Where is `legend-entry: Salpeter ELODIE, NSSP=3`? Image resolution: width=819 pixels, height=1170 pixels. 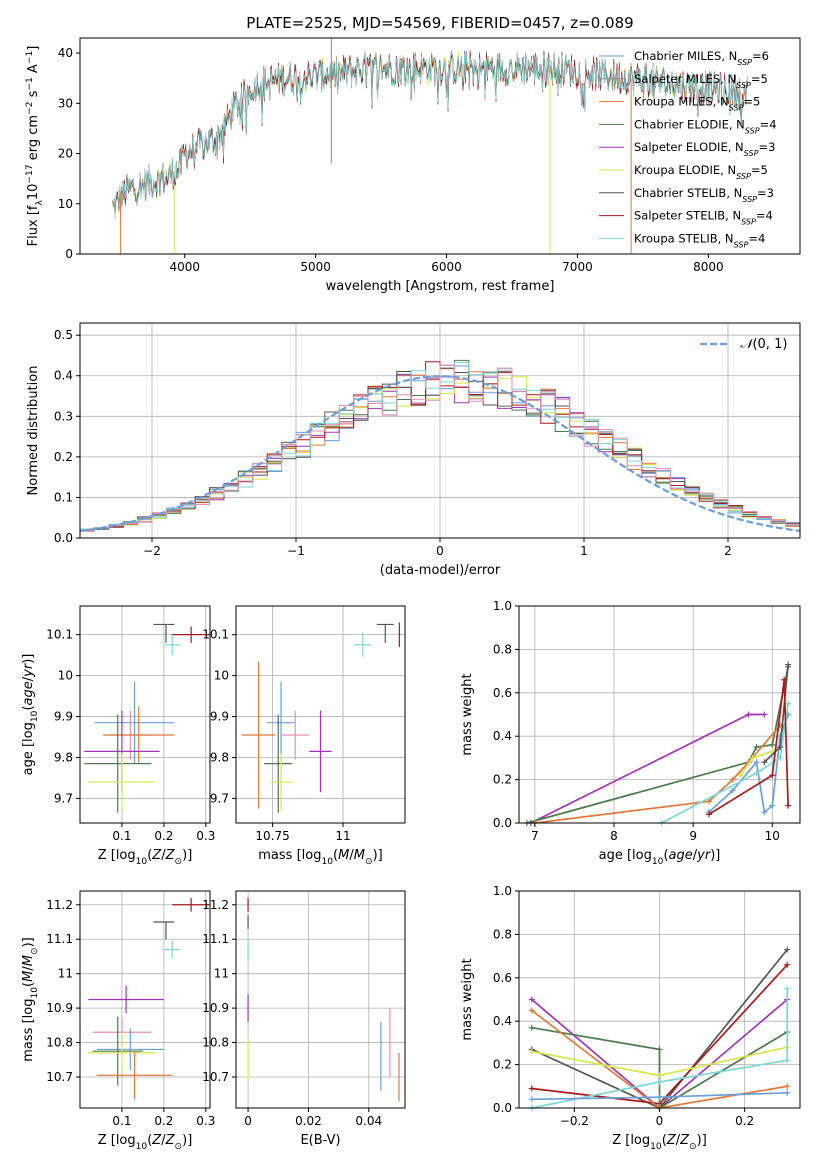 legend-entry: Salpeter ELODIE, NSSP=3 is located at coordinates (704, 149).